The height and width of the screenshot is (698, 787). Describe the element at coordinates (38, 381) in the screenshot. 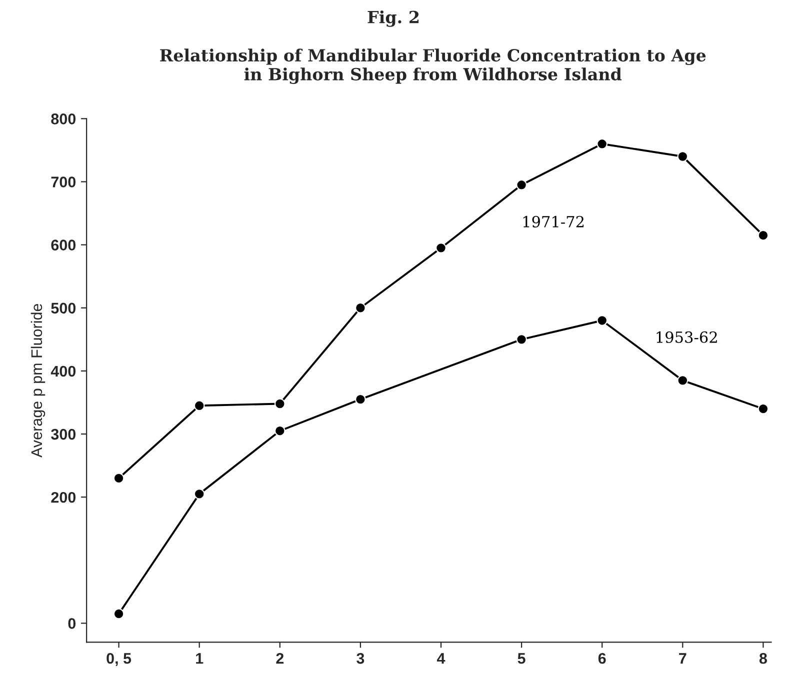

I see `y-axis-title: Average p pm Fluoride` at that location.